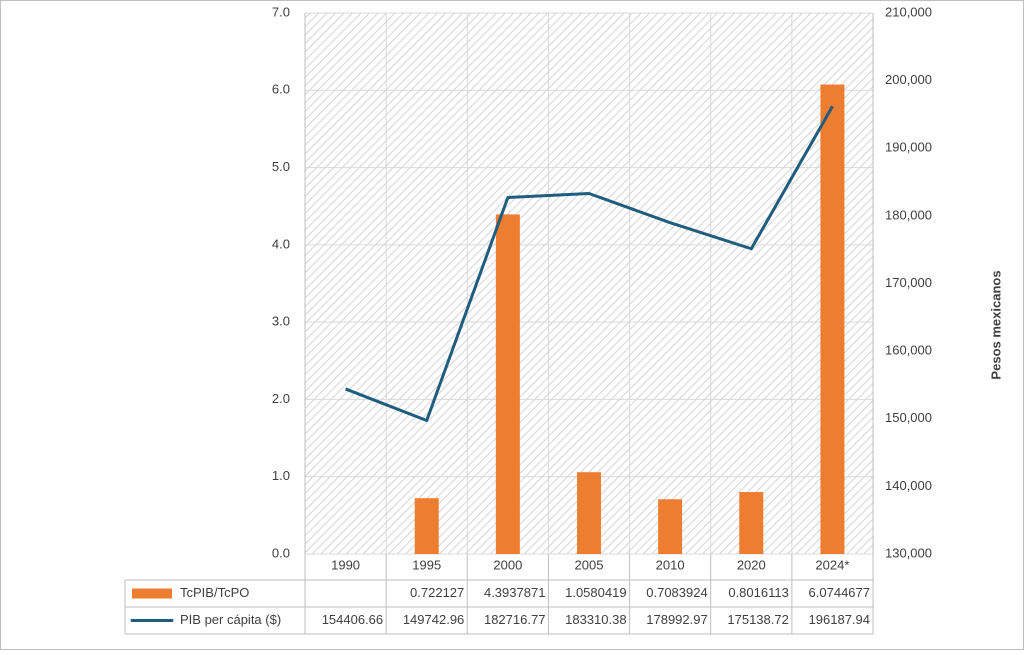 Image resolution: width=1024 pixels, height=655 pixels. What do you see at coordinates (676, 592) in the screenshot?
I see `table-cell: 0.7083924` at bounding box center [676, 592].